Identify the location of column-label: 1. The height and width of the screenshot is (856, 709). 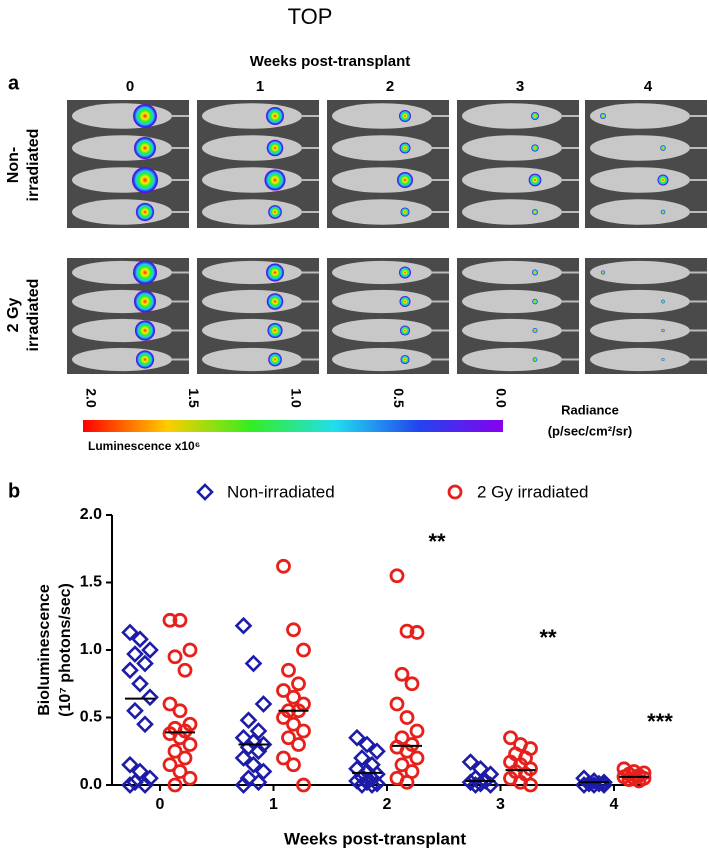
(260, 86).